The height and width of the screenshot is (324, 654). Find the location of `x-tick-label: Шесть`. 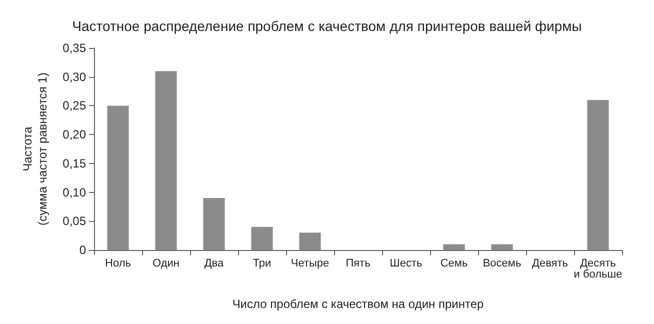

x-tick-label: Шесть is located at coordinates (406, 264).